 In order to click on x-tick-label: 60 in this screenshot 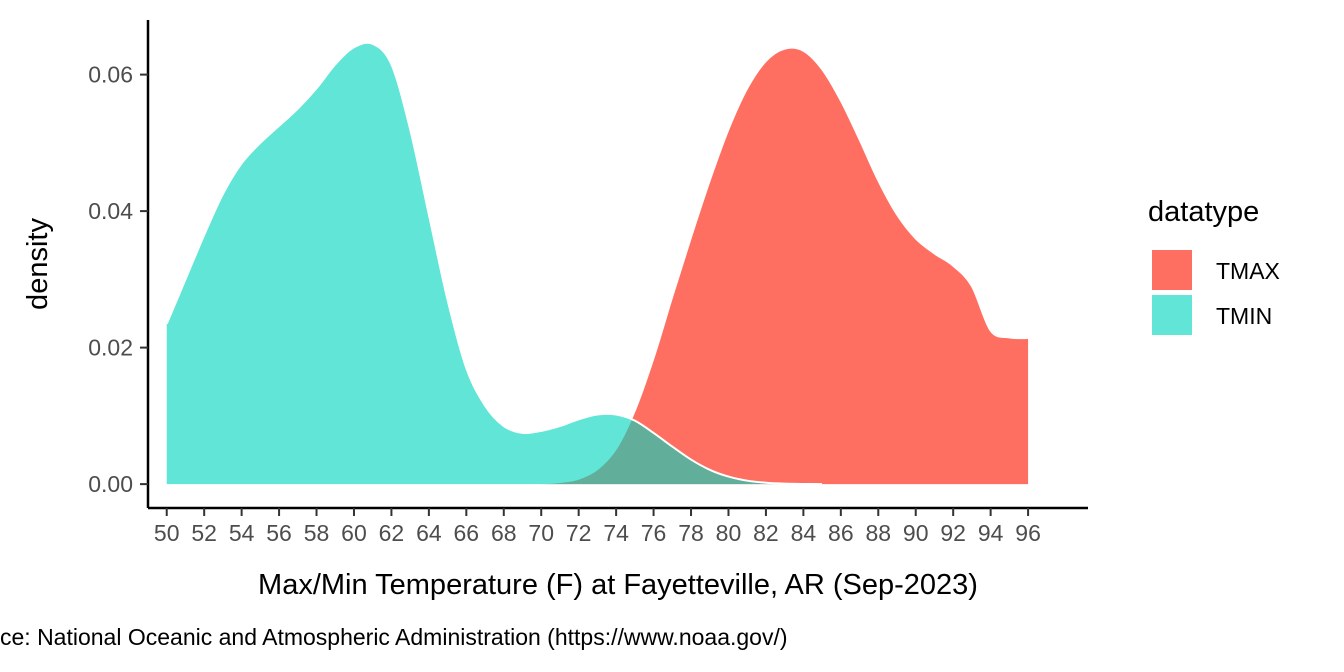, I will do `click(354, 533)`.